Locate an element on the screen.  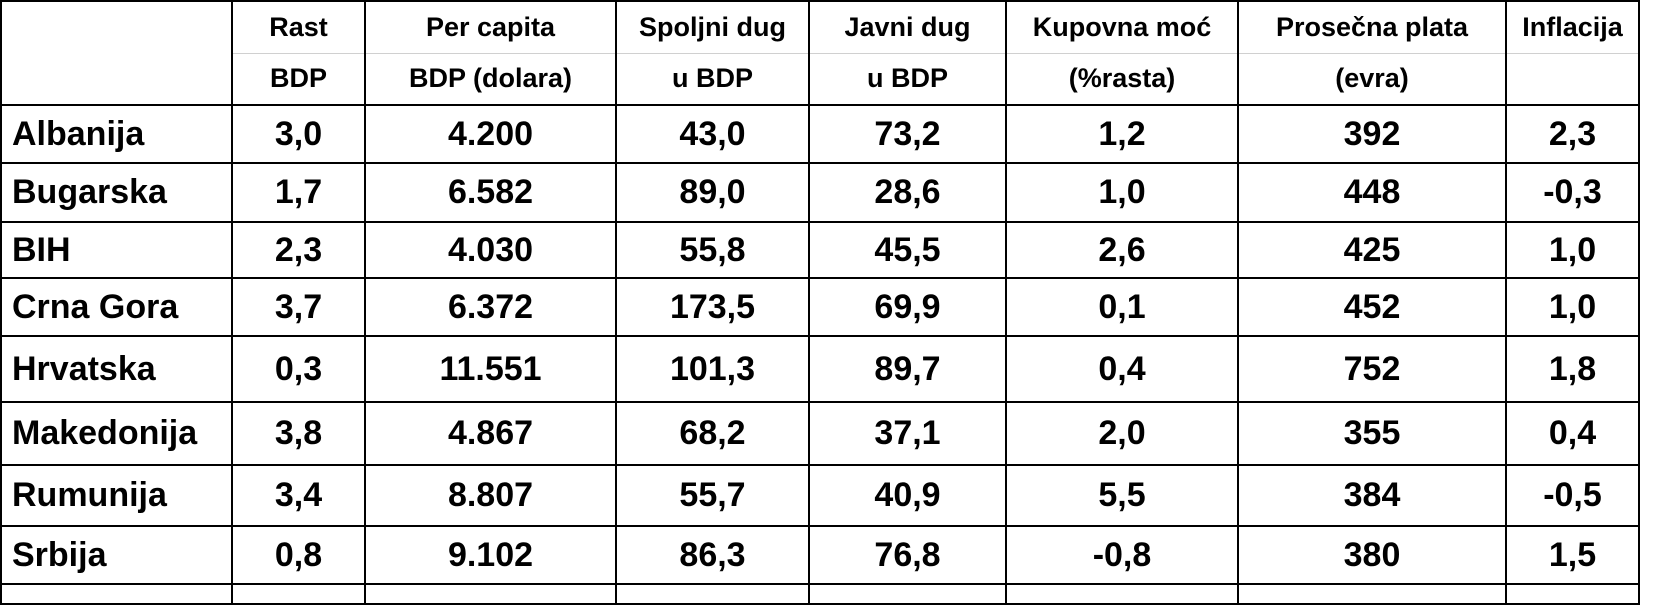
value-cell: 4.200 is located at coordinates (490, 134).